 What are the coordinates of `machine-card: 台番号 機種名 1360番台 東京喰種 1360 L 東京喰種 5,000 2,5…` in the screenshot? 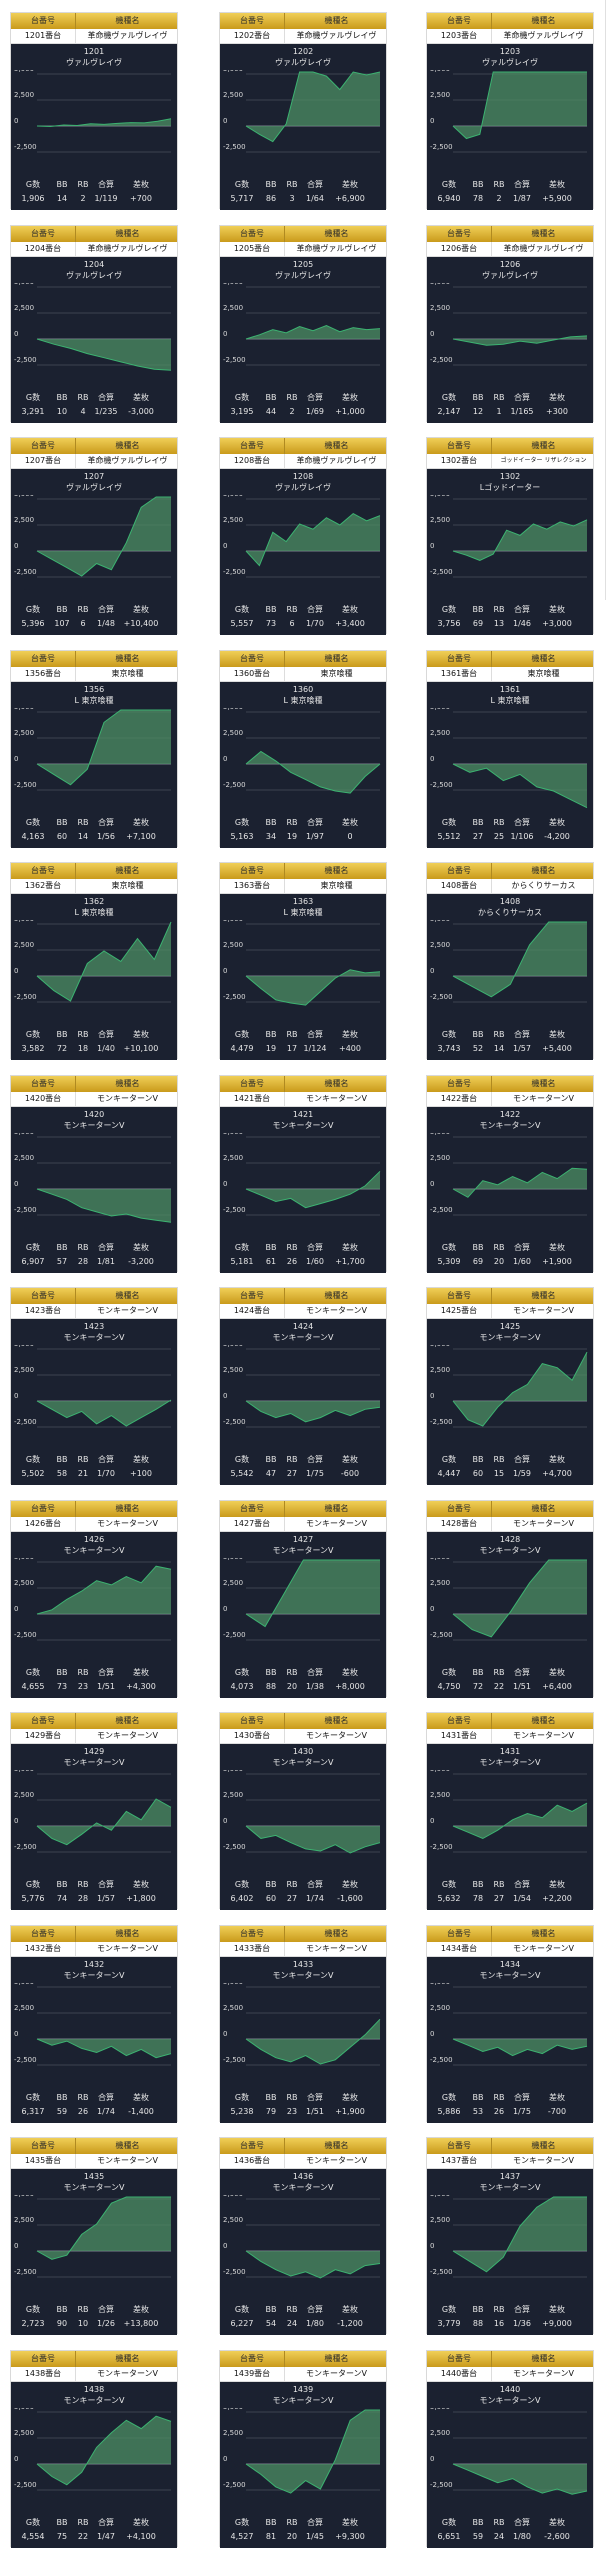 It's located at (303, 748).